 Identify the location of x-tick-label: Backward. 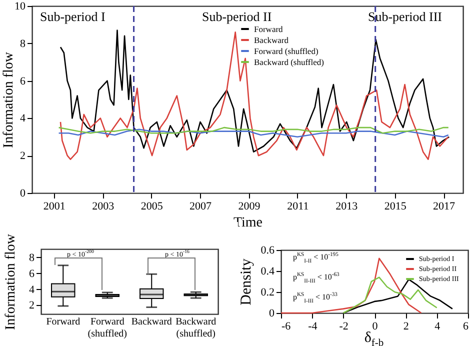
(151, 322).